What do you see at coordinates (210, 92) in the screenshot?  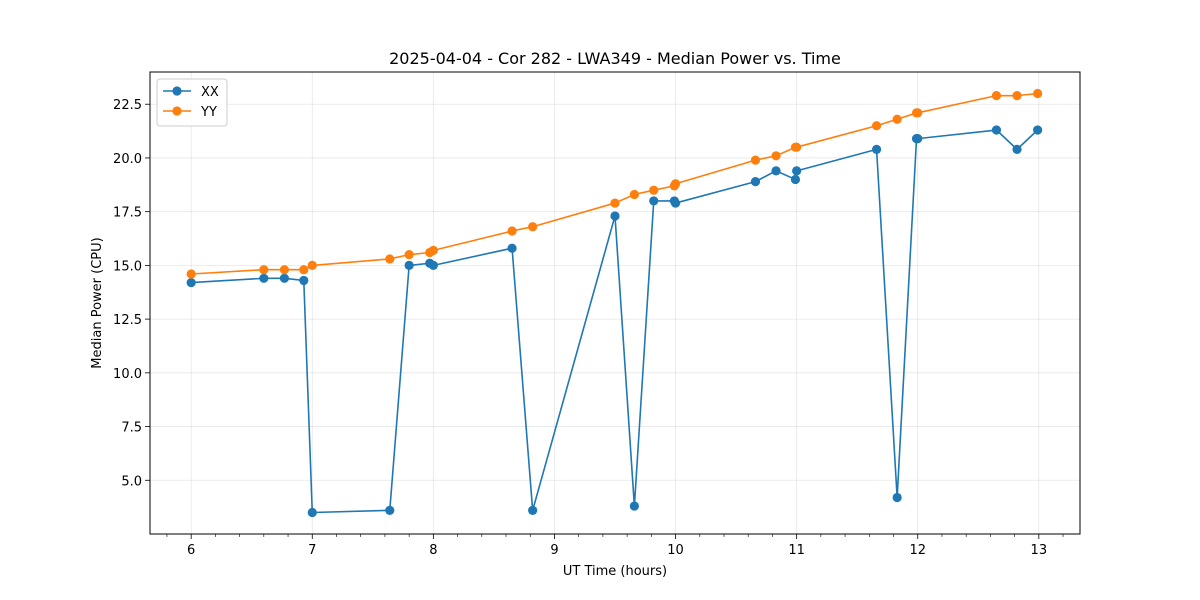 I see `legend-label-xx: XX` at bounding box center [210, 92].